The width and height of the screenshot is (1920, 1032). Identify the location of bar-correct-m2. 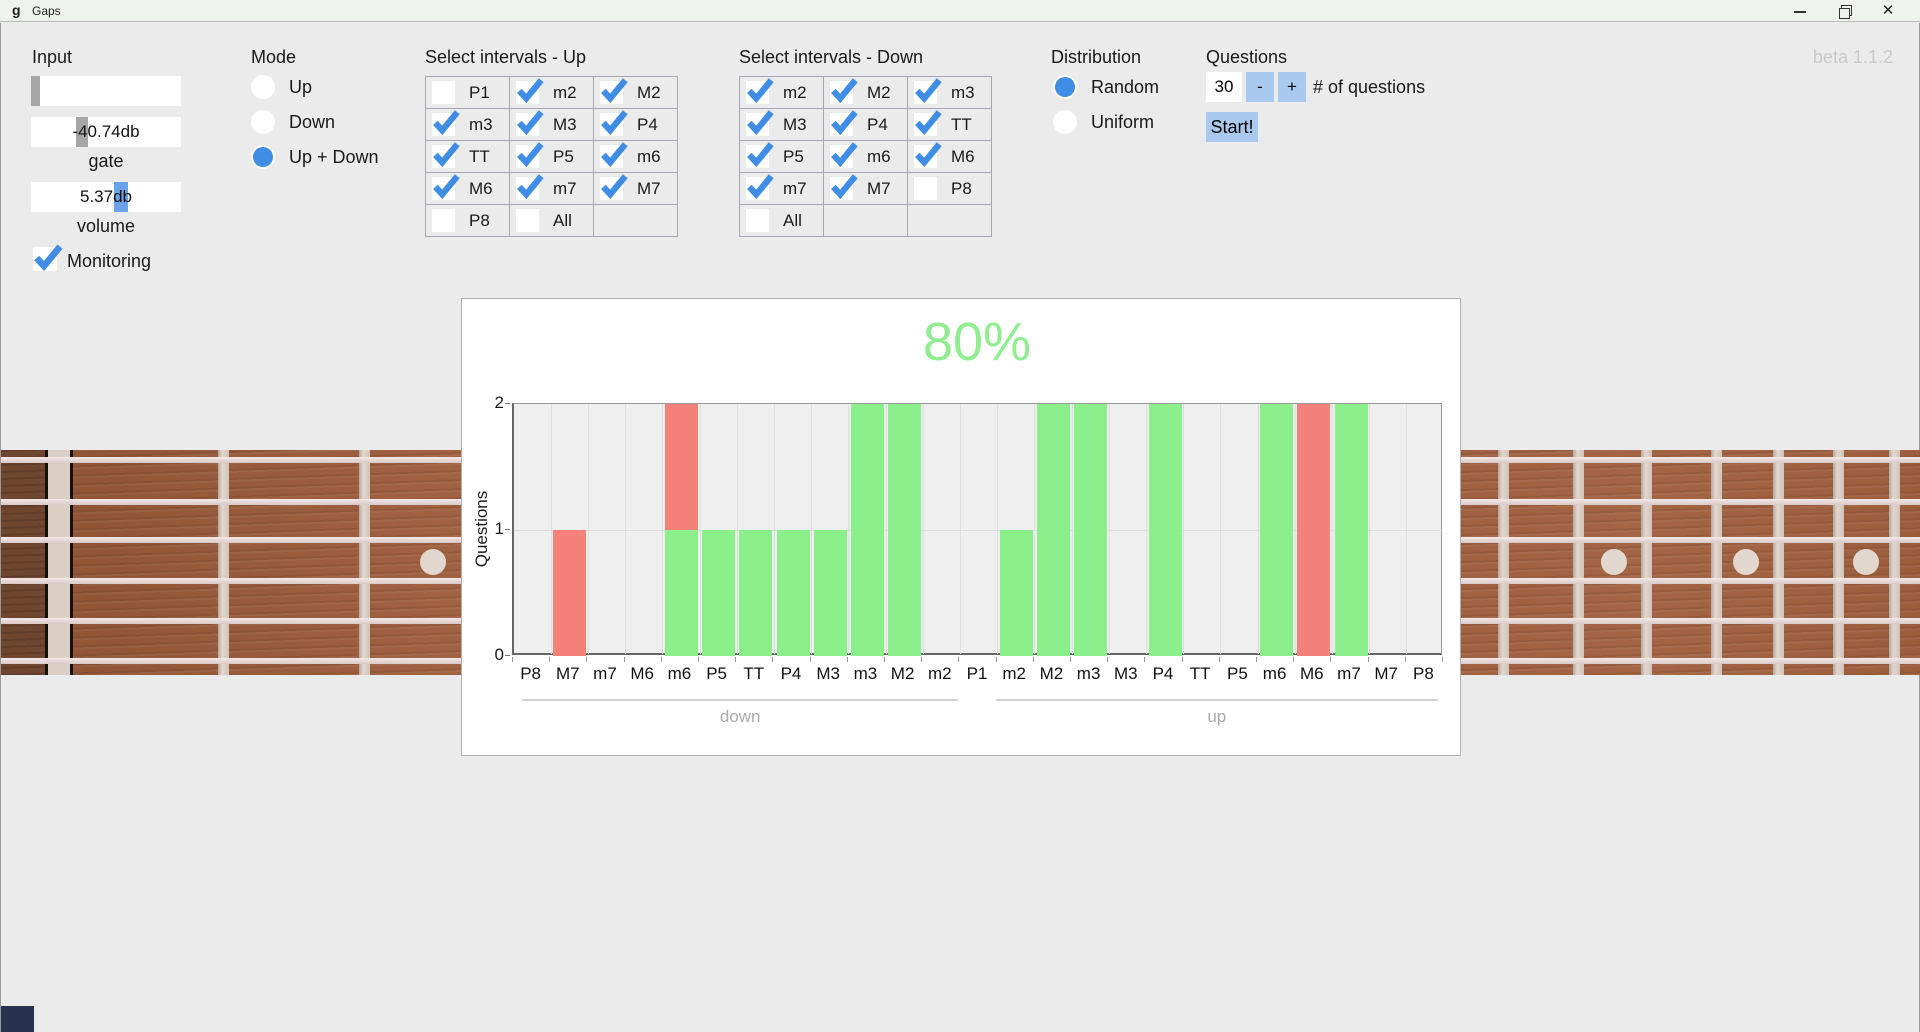
(1016, 593).